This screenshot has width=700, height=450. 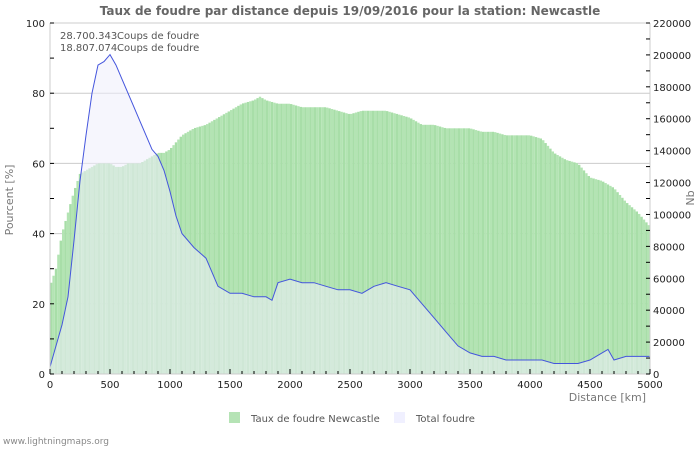 I want to click on svg-text: 20000, so click(x=669, y=343).